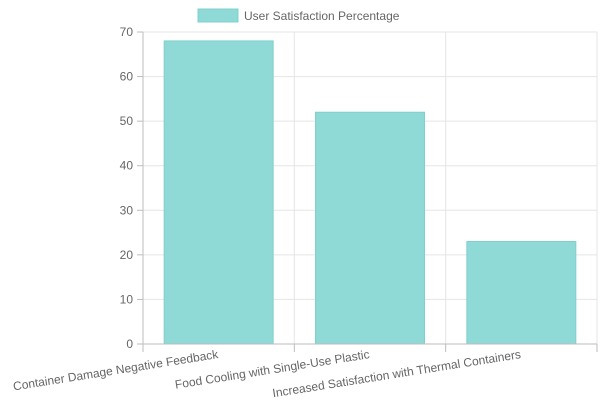  I want to click on y-axis-tick-label: 60, so click(127, 77).